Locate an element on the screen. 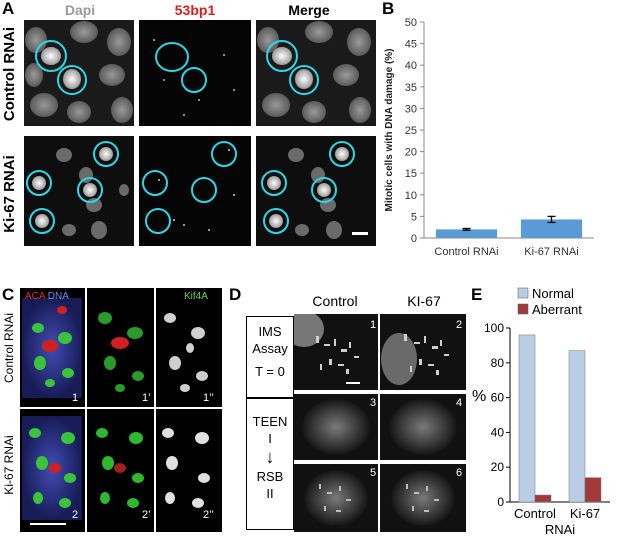  x-tick-label: Control is located at coordinates (535, 513).